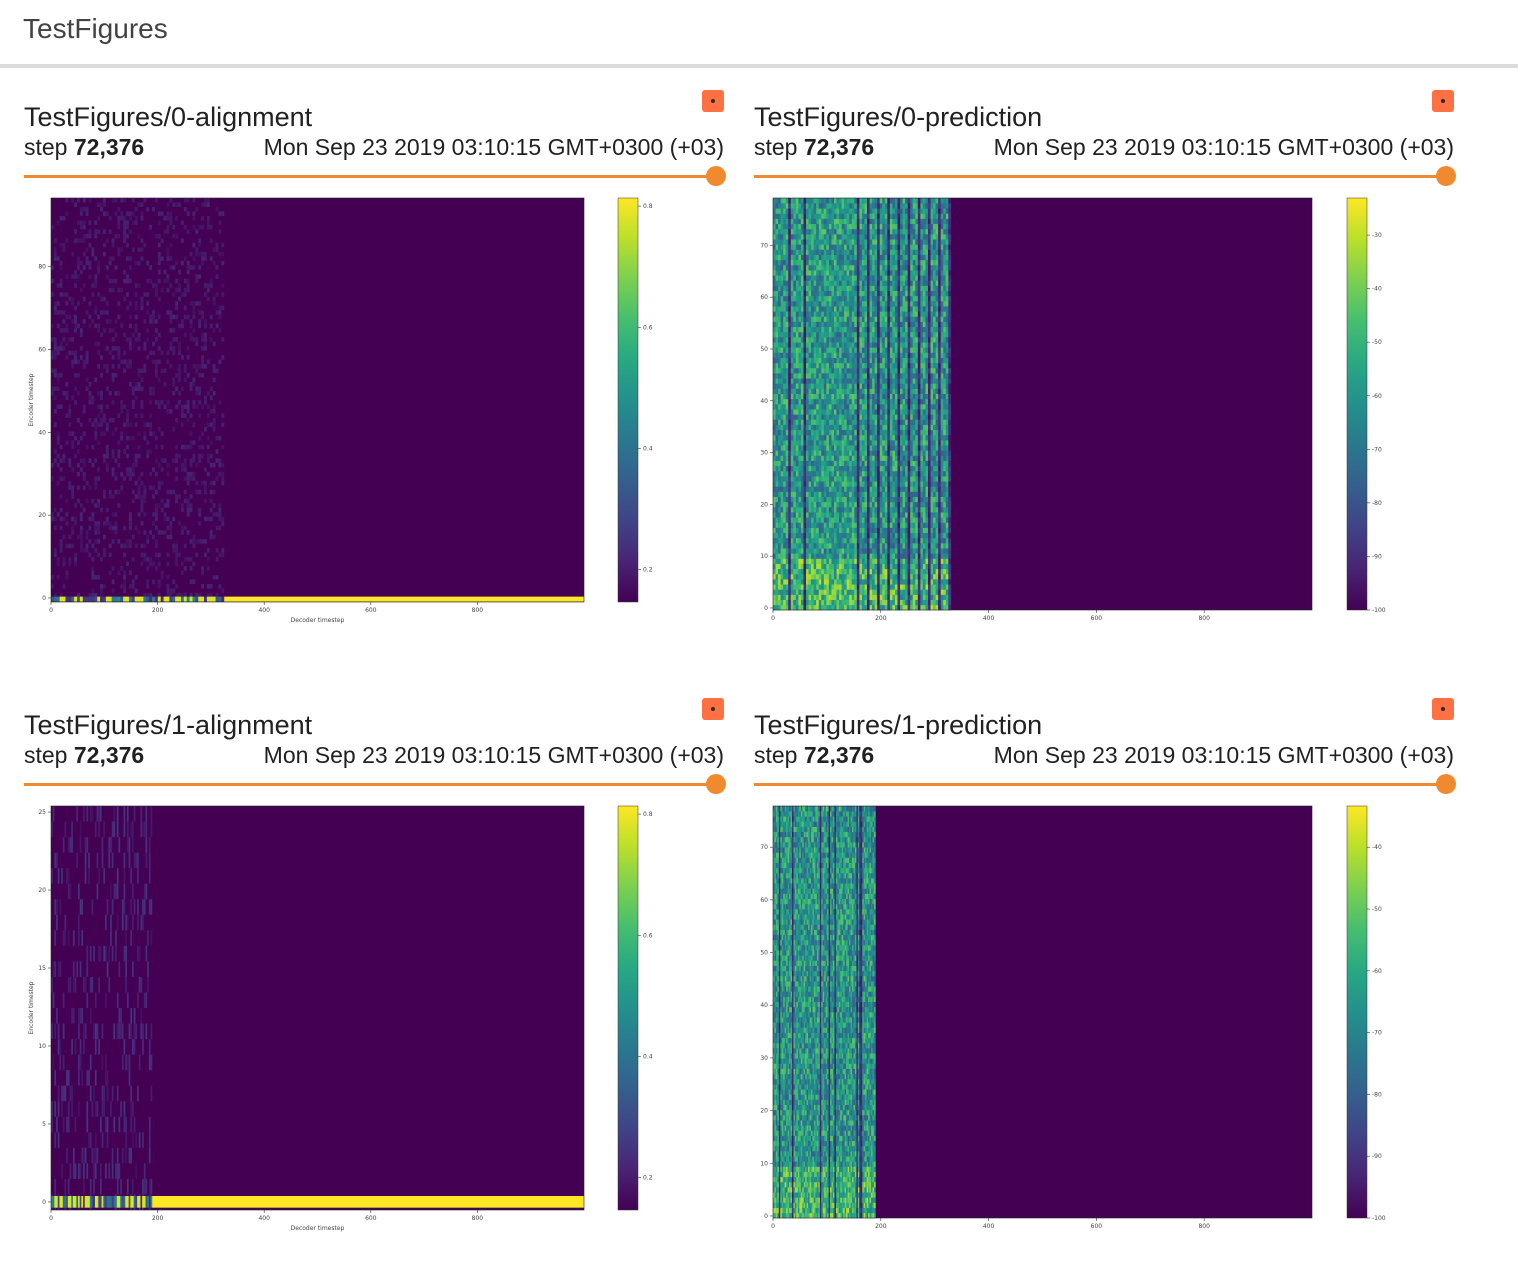 This screenshot has width=1518, height=1274. What do you see at coordinates (95, 28) in the screenshot?
I see `section-title: TestFigures` at bounding box center [95, 28].